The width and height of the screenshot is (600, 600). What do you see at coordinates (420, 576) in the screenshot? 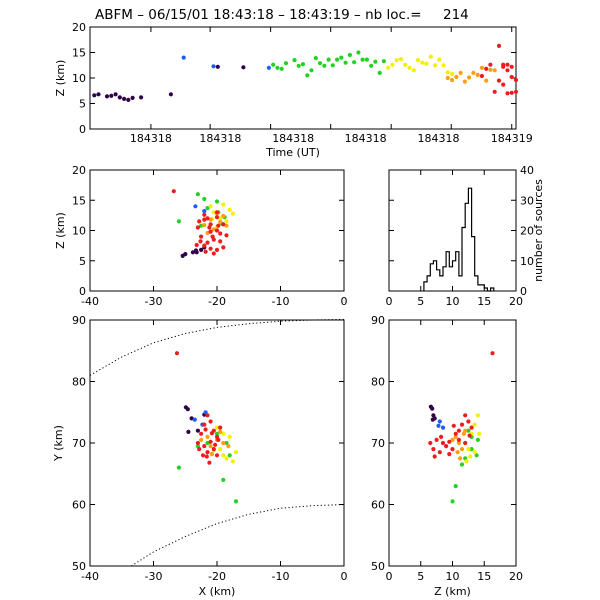
I see `zy-panel-xtick-label: 5` at bounding box center [420, 576].